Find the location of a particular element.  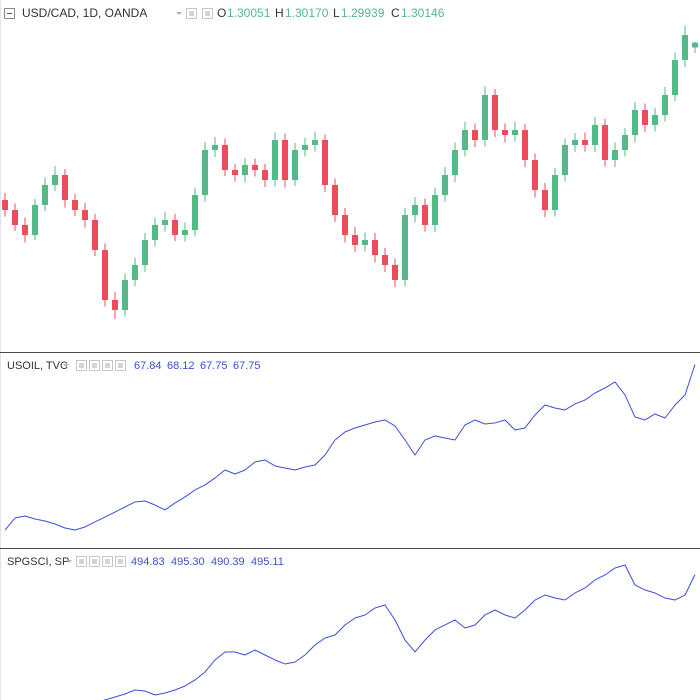

legend-value: 1.29939 is located at coordinates (363, 13).